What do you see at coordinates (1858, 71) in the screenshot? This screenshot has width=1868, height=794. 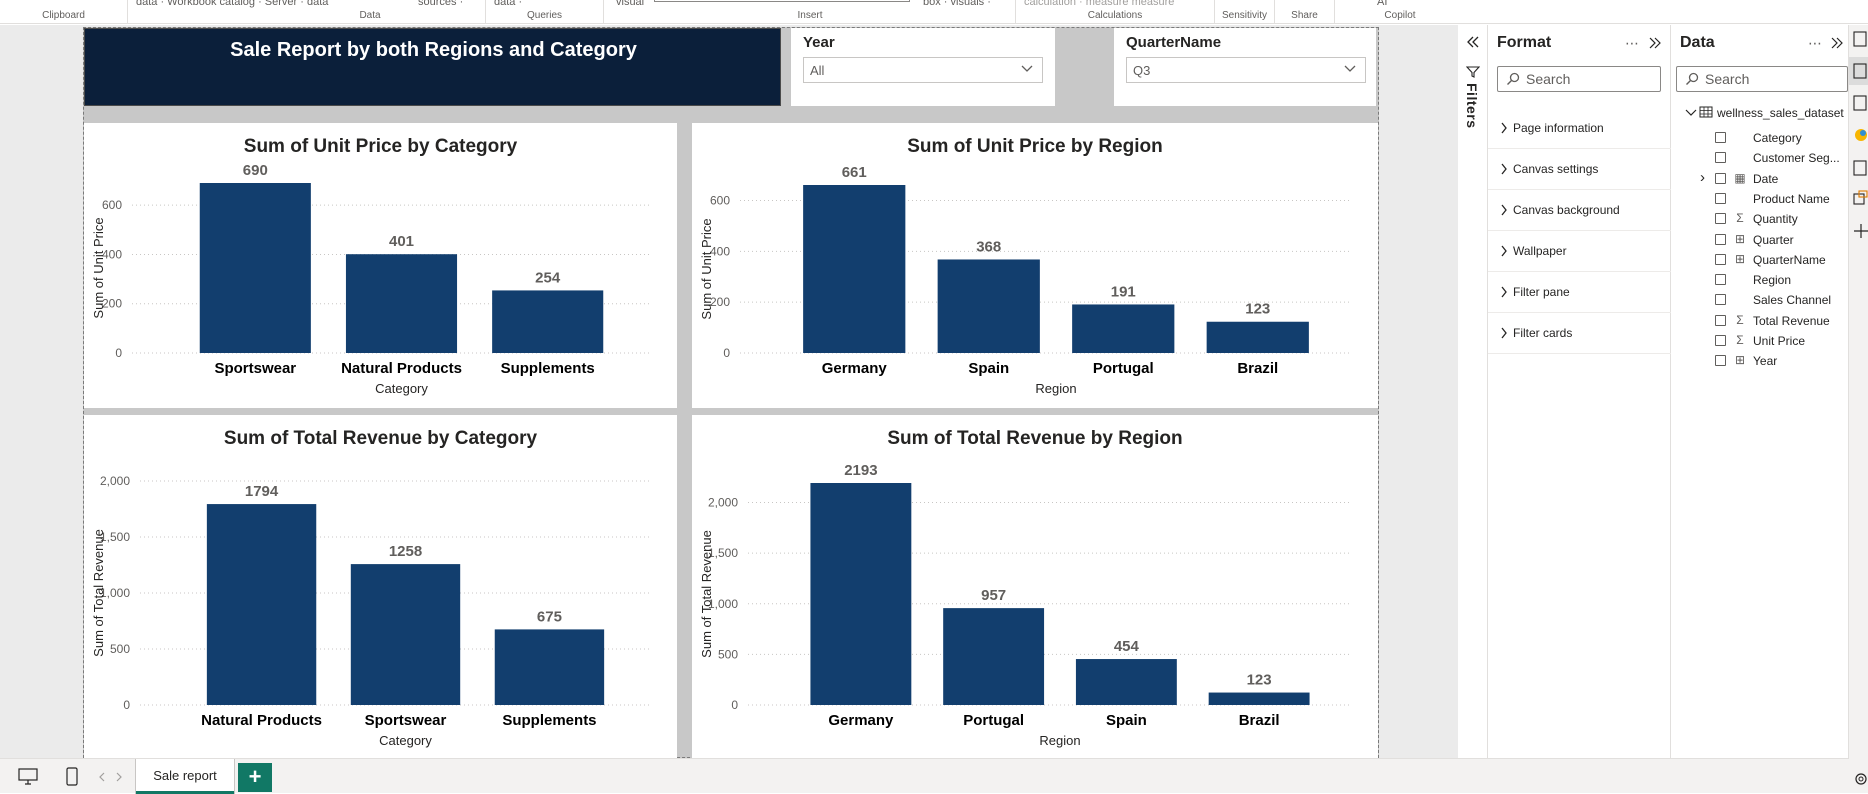 I see `data-pane-tab` at bounding box center [1858, 71].